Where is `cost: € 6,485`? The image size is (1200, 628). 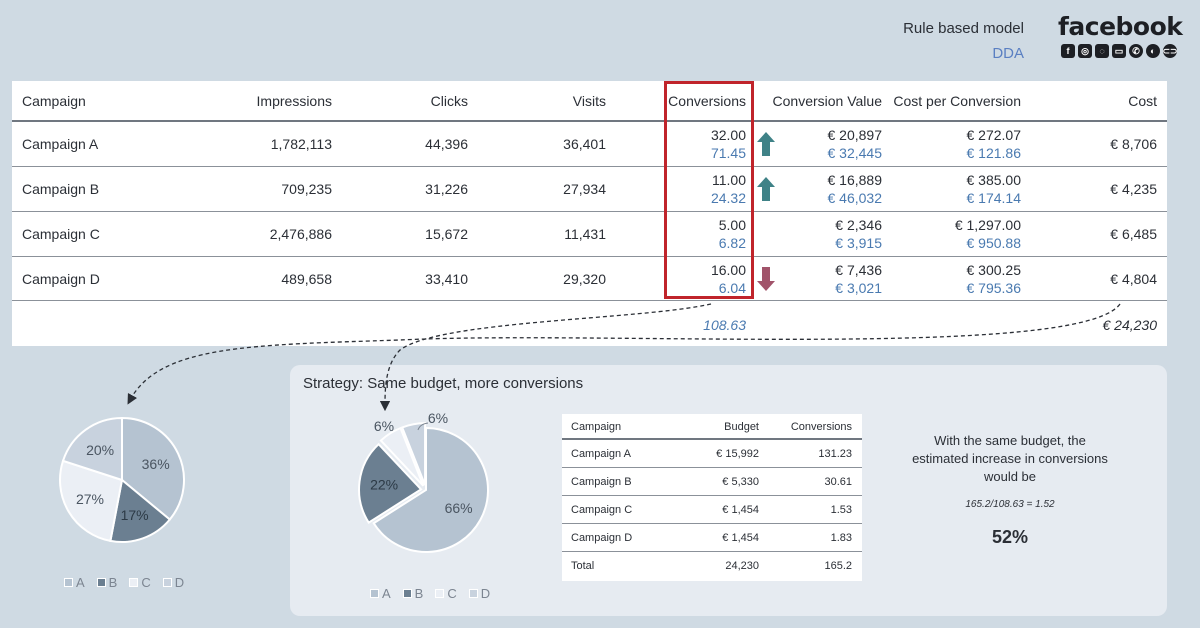 cost: € 6,485 is located at coordinates (1133, 234).